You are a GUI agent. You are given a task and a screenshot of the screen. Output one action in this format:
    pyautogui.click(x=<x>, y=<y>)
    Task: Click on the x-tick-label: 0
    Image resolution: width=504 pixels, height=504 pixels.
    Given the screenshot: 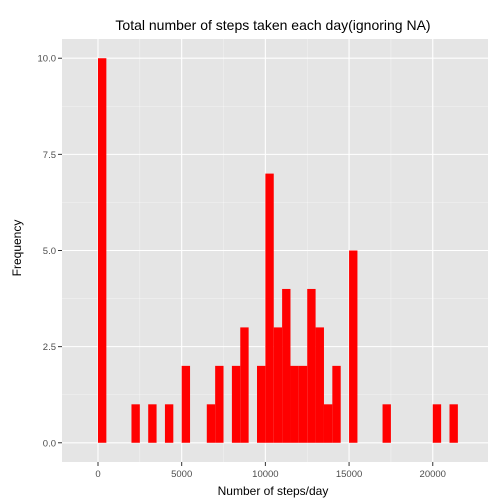 What is the action you would take?
    pyautogui.click(x=97, y=474)
    